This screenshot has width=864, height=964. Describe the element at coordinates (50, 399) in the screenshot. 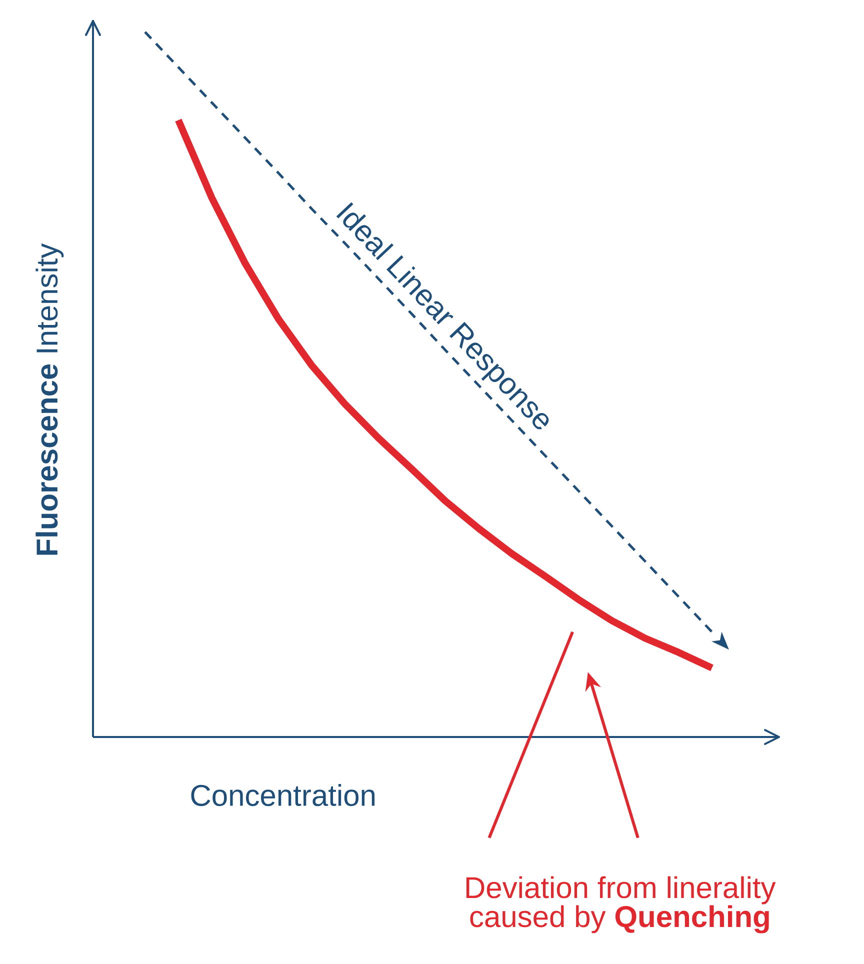

I see `y-axis-title: Fluorescence Intensity` at that location.